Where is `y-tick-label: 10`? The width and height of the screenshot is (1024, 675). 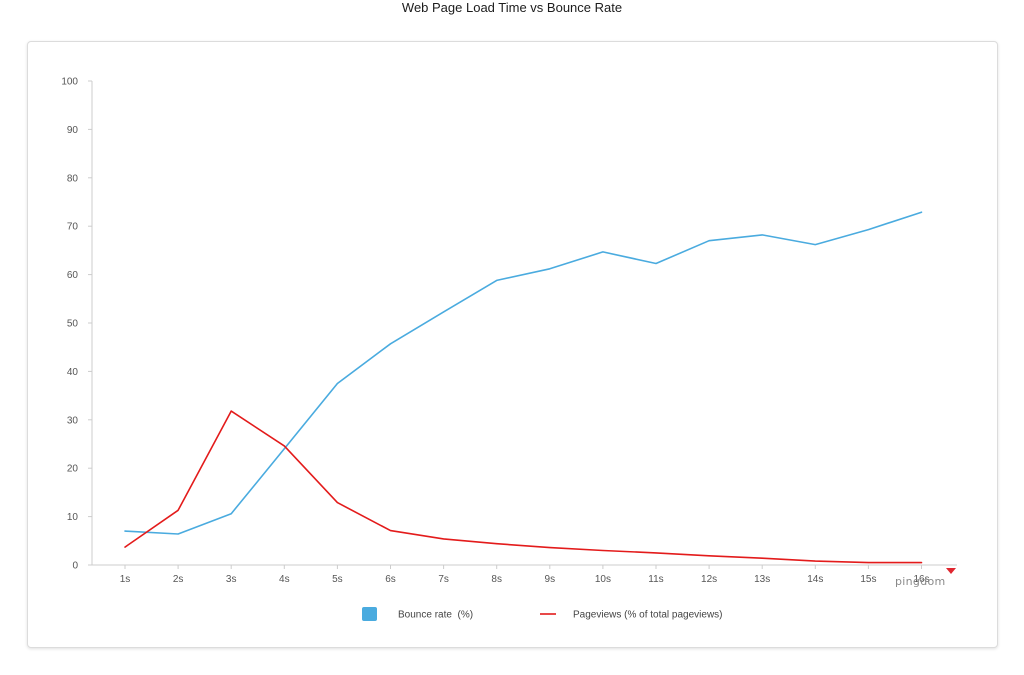 y-tick-label: 10 is located at coordinates (73, 517).